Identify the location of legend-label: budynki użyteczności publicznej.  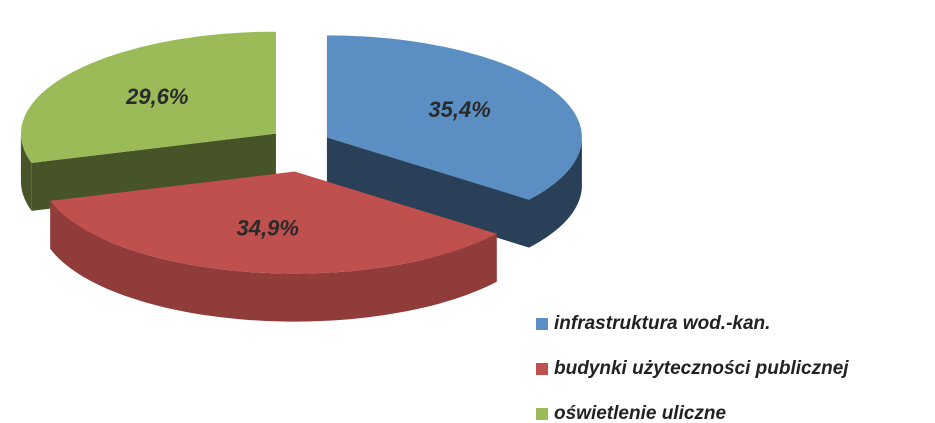
(701, 368).